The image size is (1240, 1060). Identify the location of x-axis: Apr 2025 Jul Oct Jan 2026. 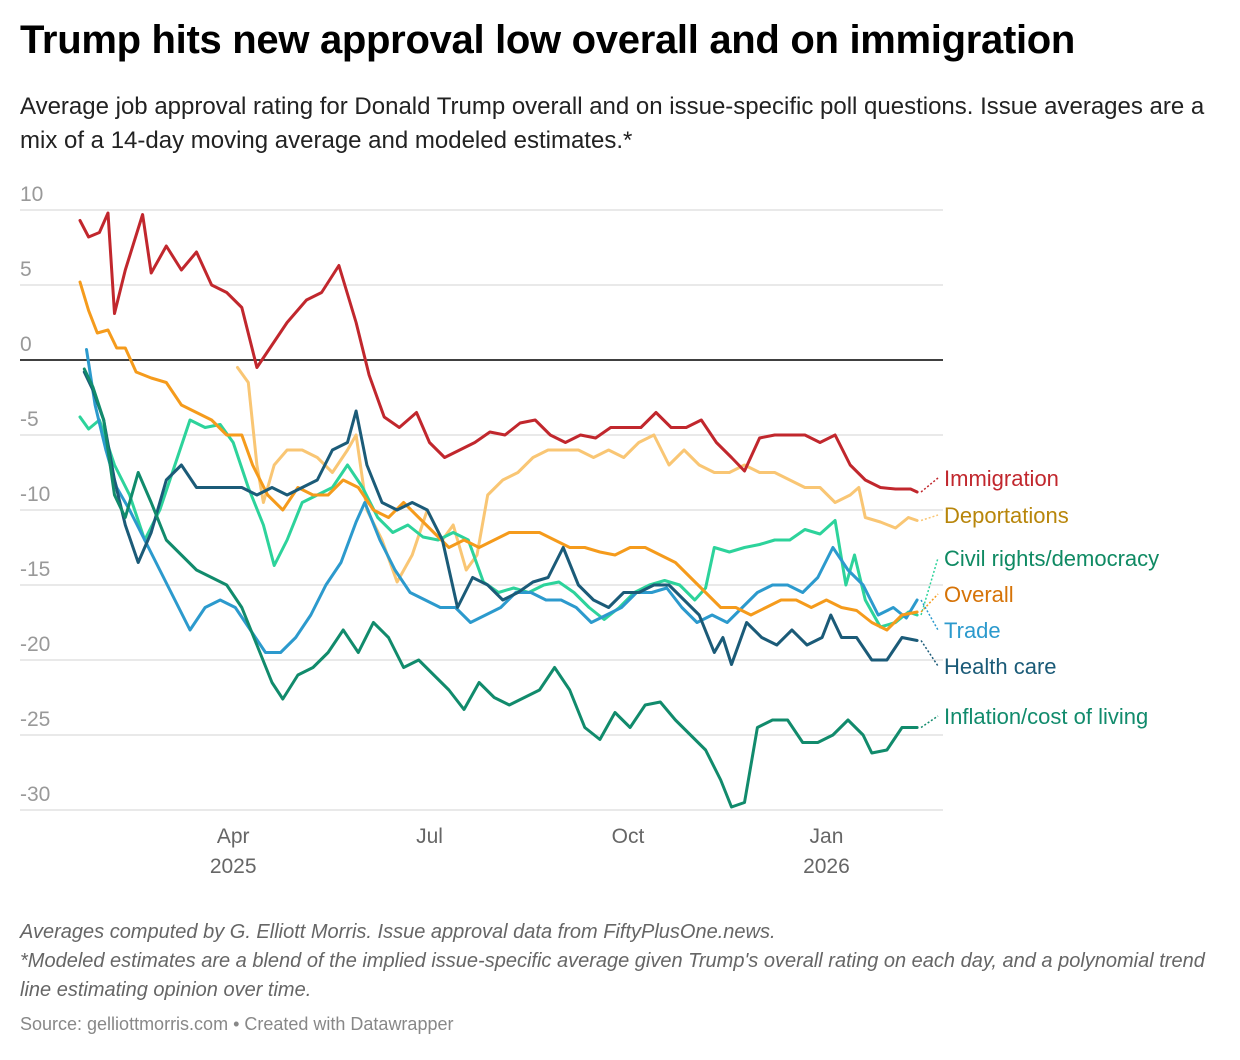
(530, 851).